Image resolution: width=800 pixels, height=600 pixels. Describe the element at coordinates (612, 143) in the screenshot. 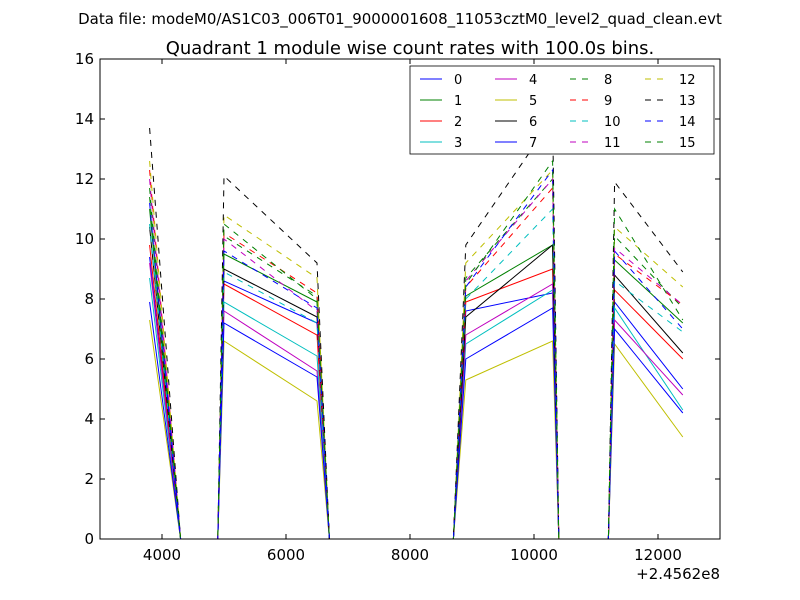

I see `legend-label-11: 11` at that location.